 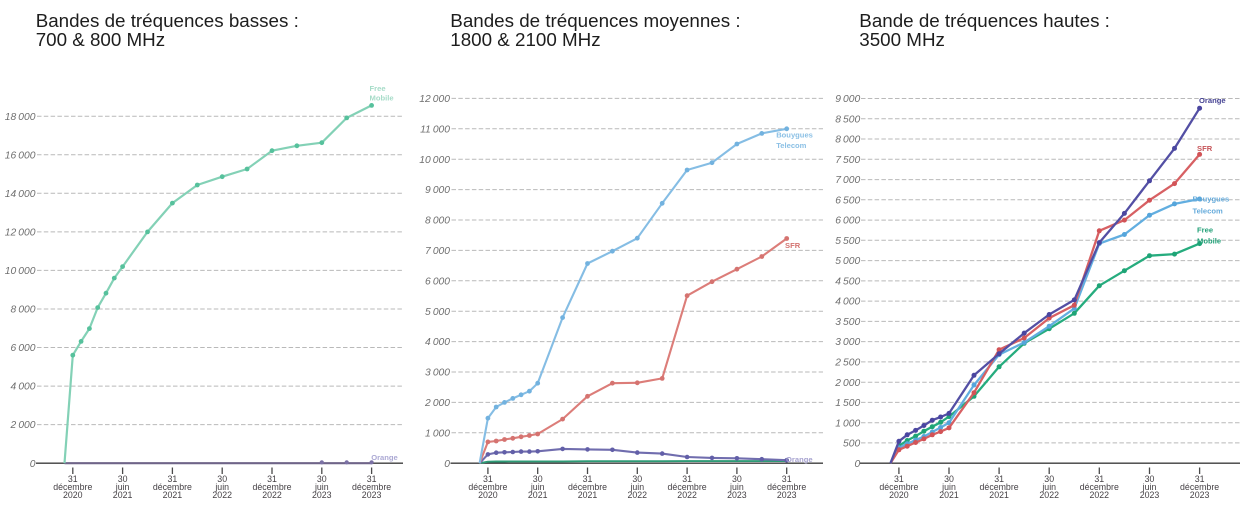 I want to click on svg-text: 6 500, so click(x=847, y=200).